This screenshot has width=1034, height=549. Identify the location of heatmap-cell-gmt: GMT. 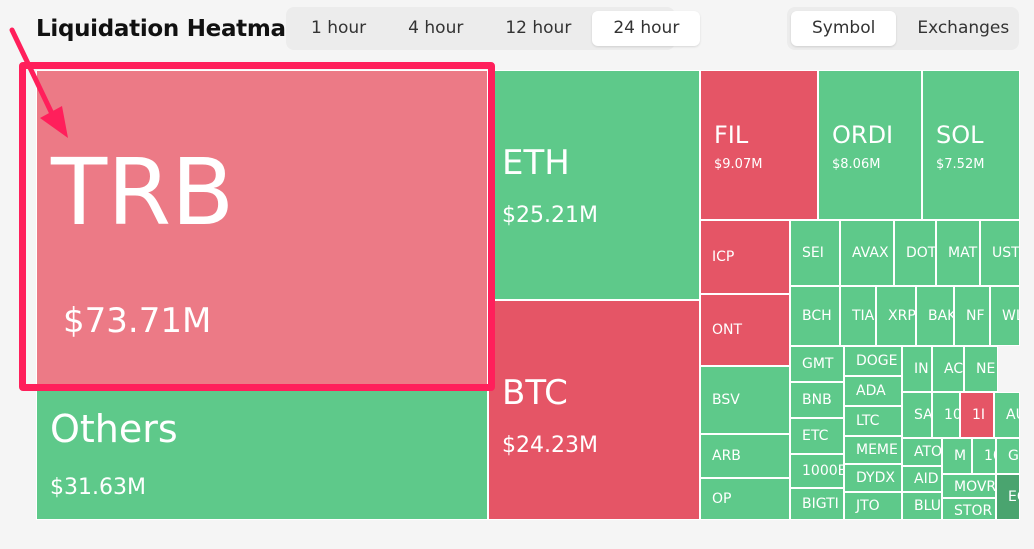
(817, 364).